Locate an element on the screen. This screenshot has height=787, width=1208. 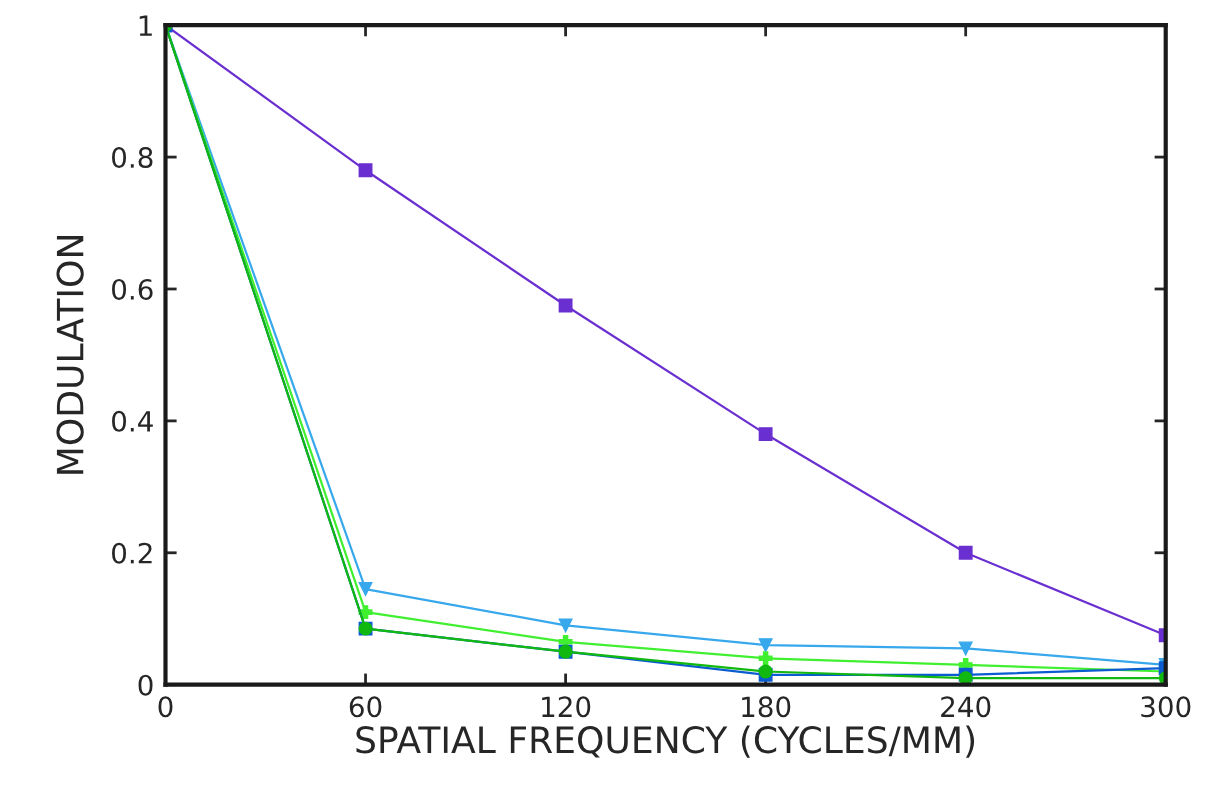
y-tick-label: 0 is located at coordinates (145, 685).